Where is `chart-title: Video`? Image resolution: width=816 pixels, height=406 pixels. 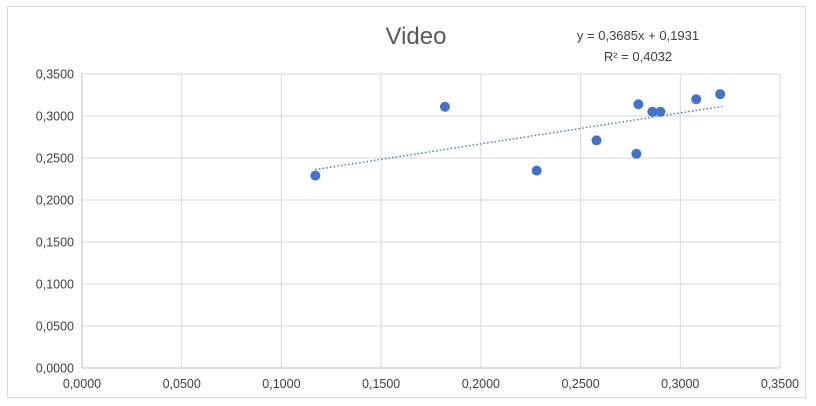 chart-title: Video is located at coordinates (416, 36).